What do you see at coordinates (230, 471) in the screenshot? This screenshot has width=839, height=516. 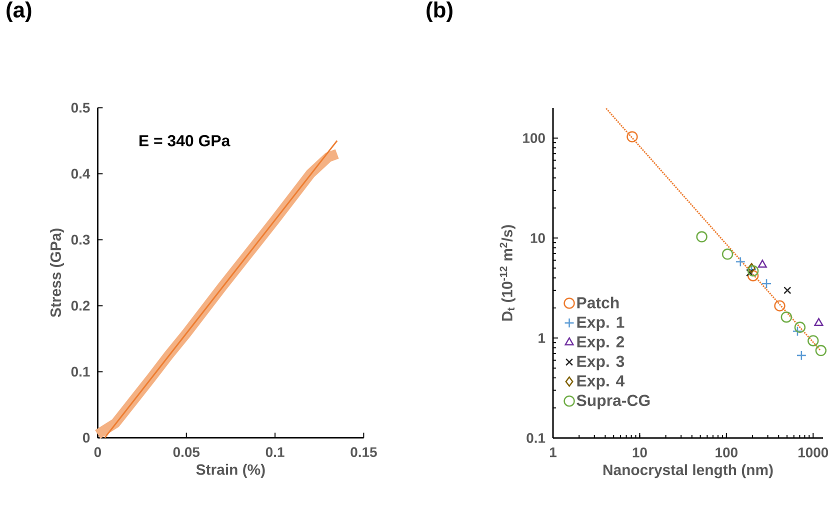 I see `x-axis-title: Strain (%)` at bounding box center [230, 471].